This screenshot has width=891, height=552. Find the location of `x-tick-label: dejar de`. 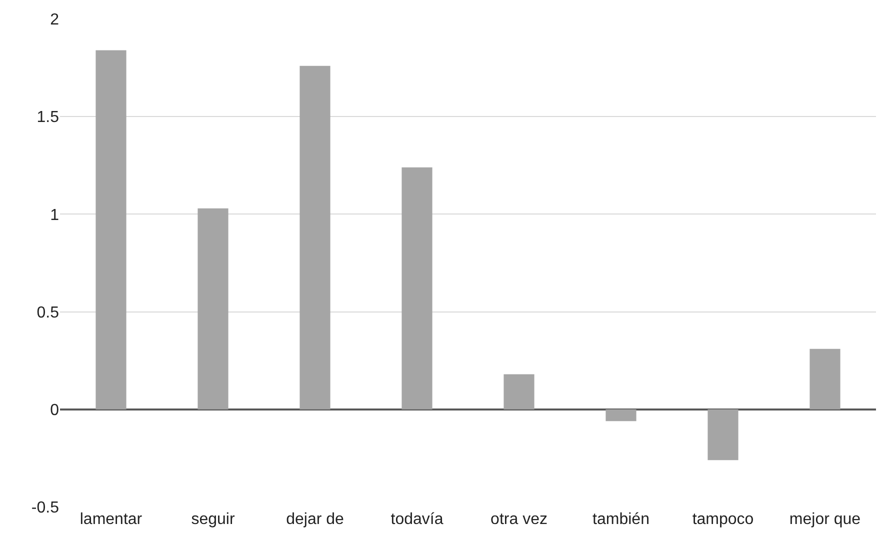

x-tick-label: dejar de is located at coordinates (315, 519).